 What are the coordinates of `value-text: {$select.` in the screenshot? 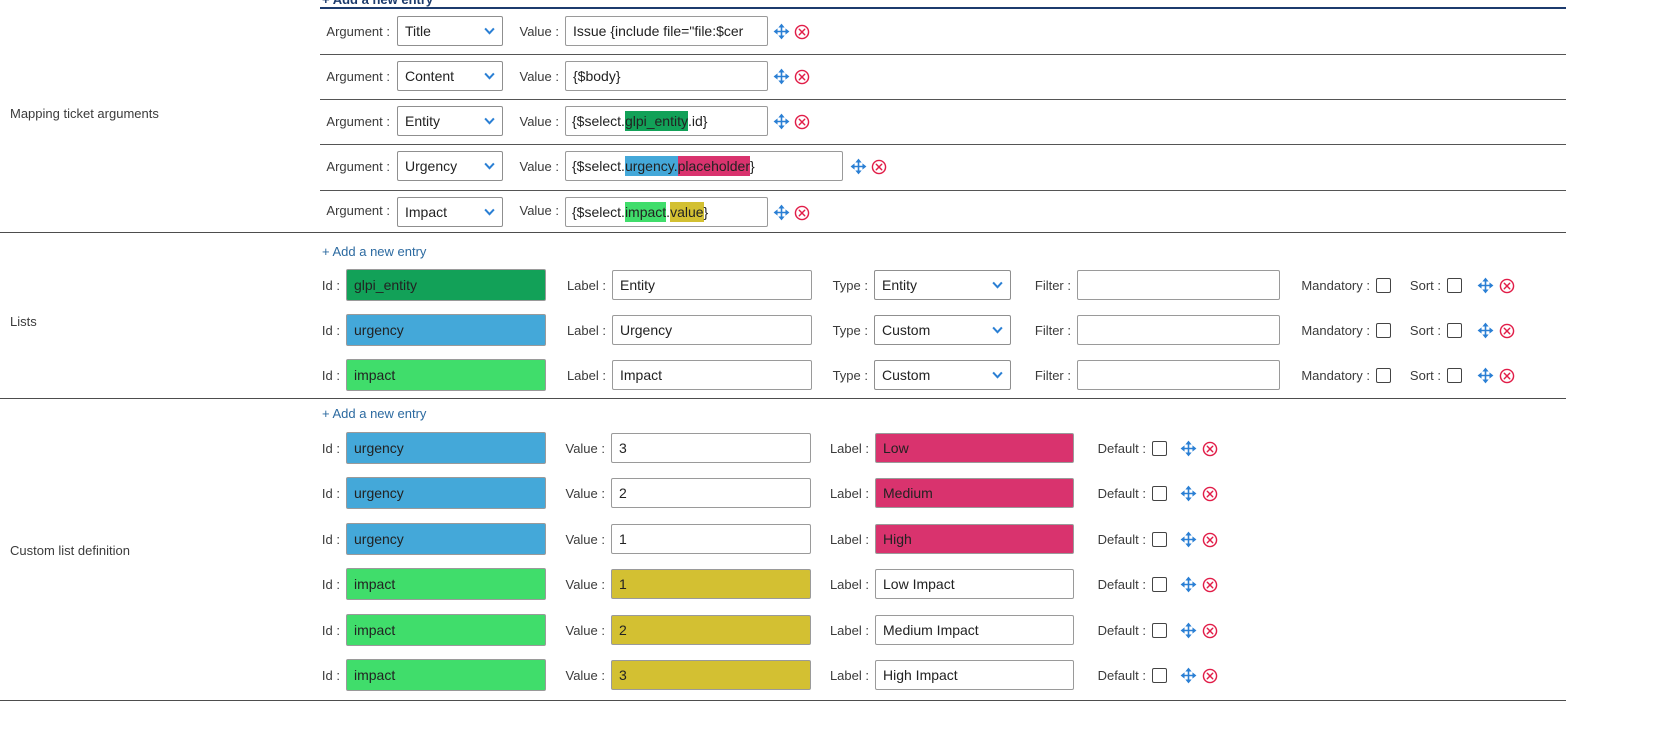 It's located at (598, 212).